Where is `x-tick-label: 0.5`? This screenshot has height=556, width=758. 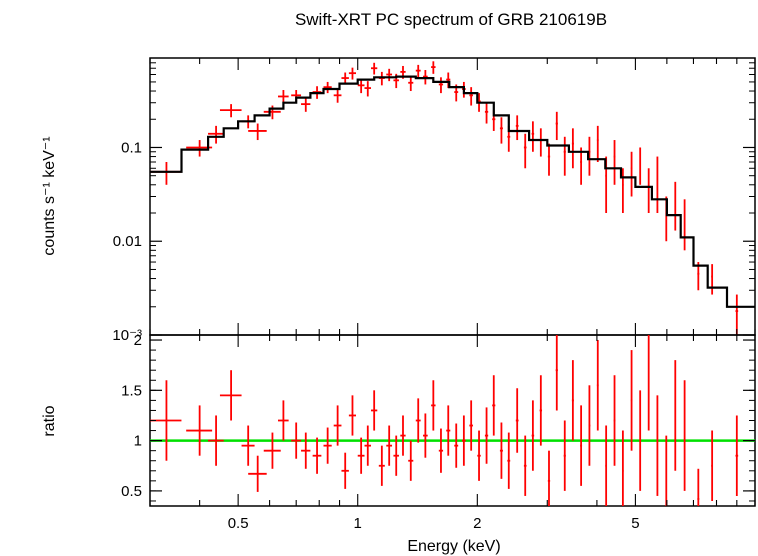
x-tick-label: 0.5 is located at coordinates (238, 523).